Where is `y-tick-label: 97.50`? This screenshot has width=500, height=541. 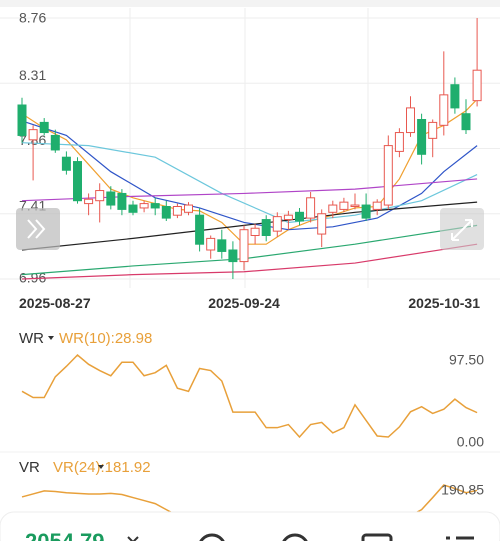 y-tick-label: 97.50 is located at coordinates (466, 360).